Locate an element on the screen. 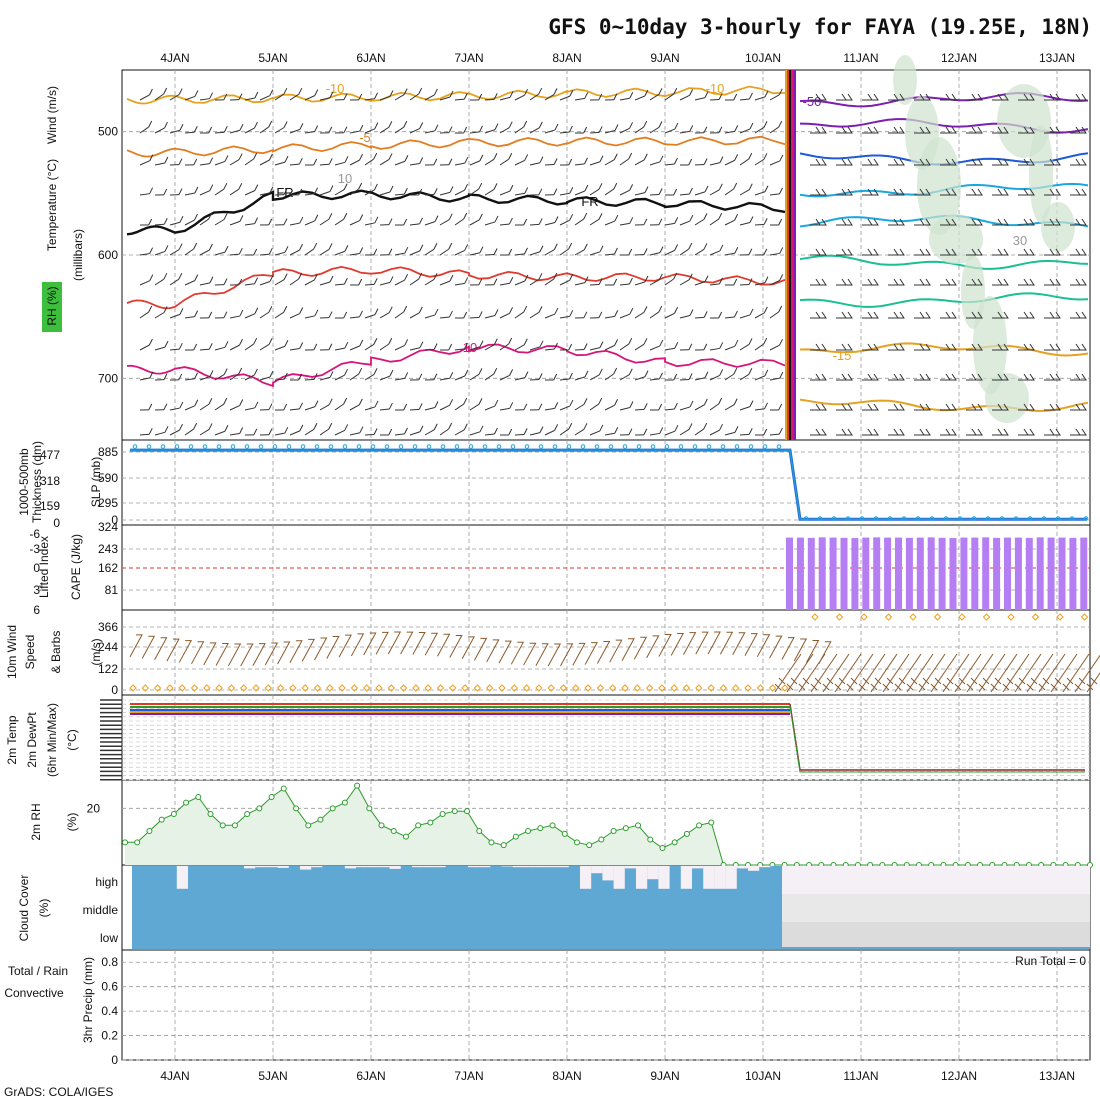 The image size is (1100, 1100). yaxis-label-thickness2: Thickness (dm) is located at coordinates (37, 482).